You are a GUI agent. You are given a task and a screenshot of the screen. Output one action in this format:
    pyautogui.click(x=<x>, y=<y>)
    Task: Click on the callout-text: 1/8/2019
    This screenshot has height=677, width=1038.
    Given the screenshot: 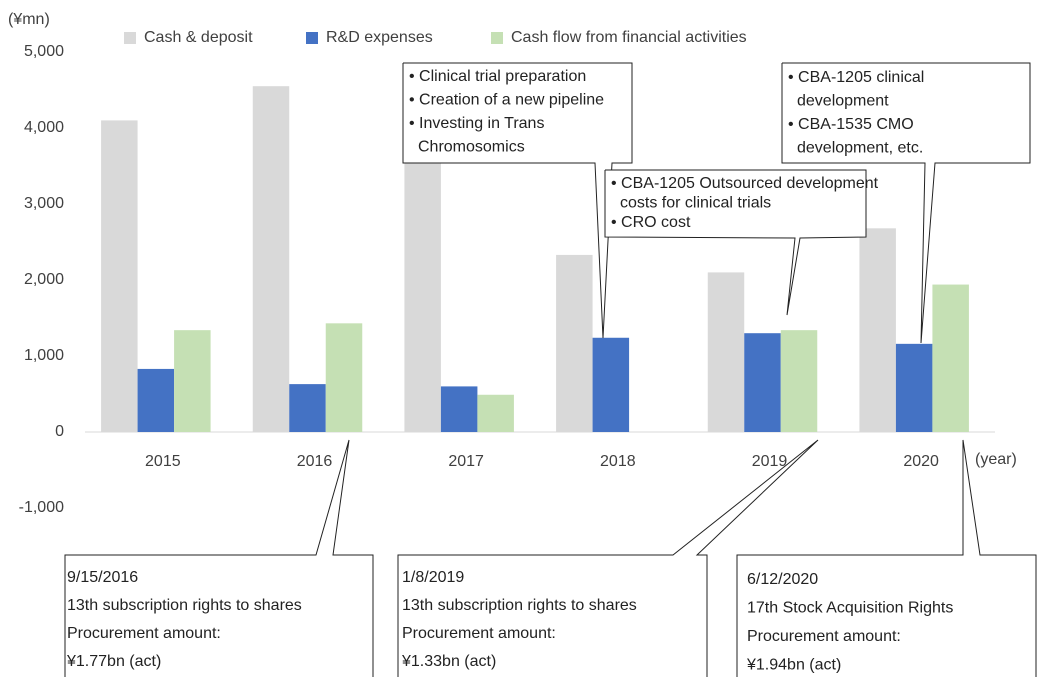 What is the action you would take?
    pyautogui.click(x=433, y=577)
    